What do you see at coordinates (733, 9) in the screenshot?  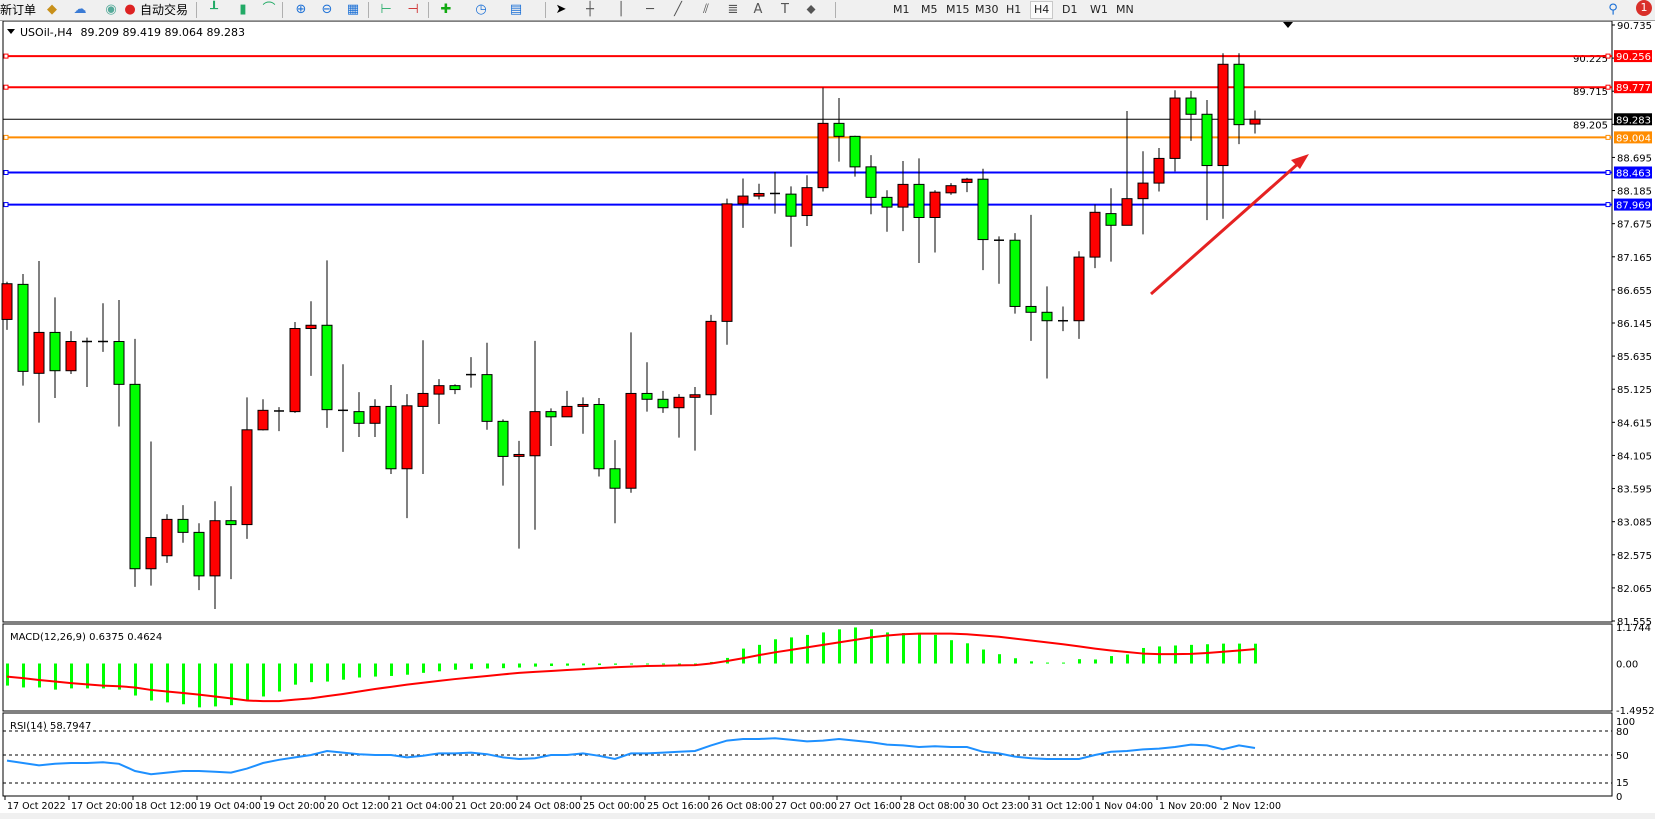 I see `fibonacci-icon: ≣` at bounding box center [733, 9].